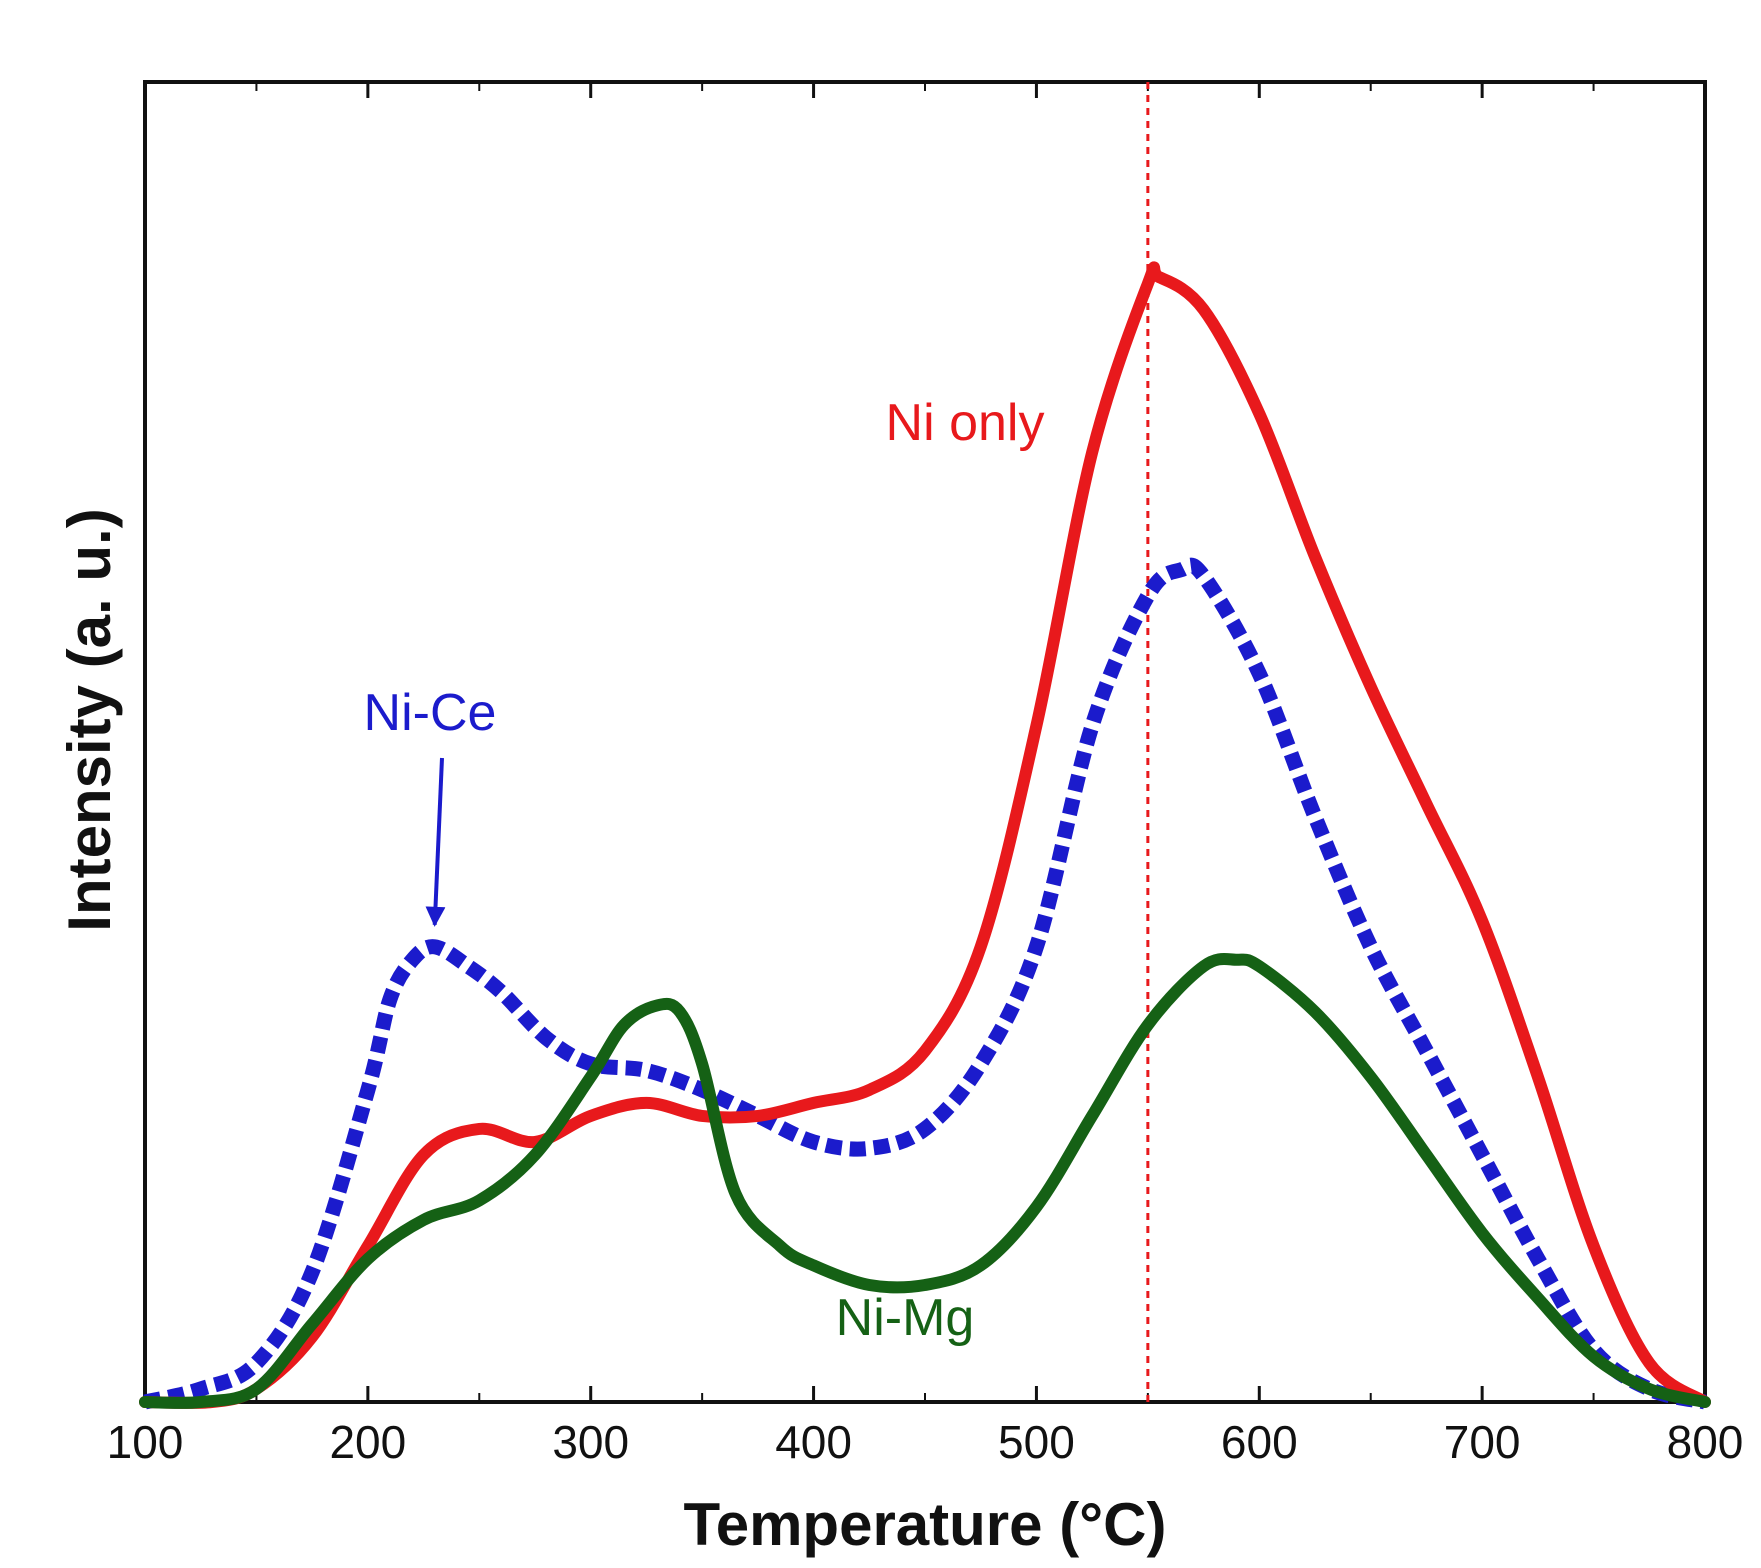 Image resolution: width=1761 pixels, height=1568 pixels. I want to click on x-tick-label: 700, so click(1482, 1442).